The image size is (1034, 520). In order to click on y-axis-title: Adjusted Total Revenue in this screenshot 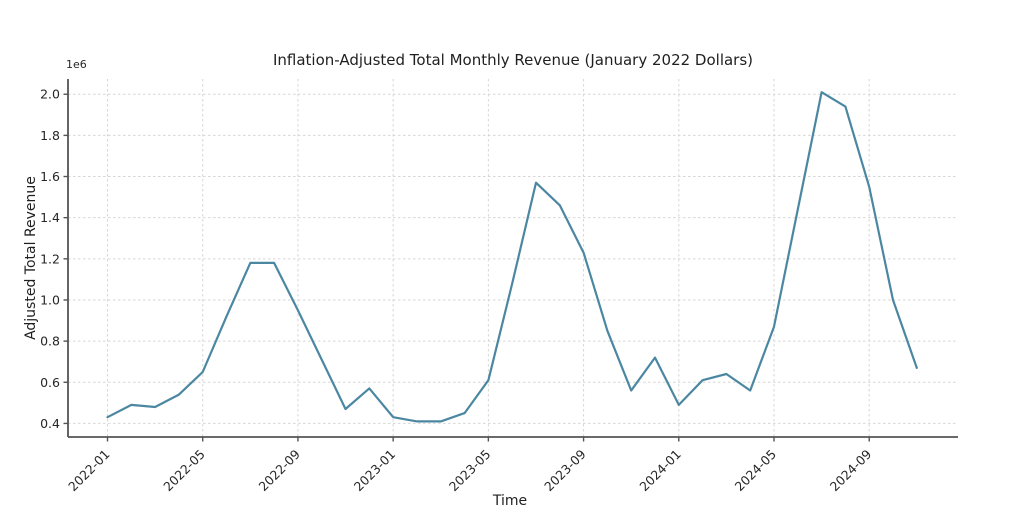, I will do `click(31, 258)`.